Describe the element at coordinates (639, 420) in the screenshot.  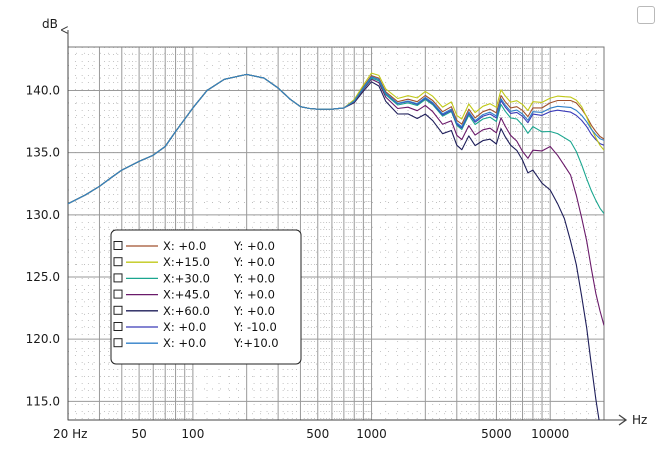
I see `x-axis-unit: Hz` at that location.